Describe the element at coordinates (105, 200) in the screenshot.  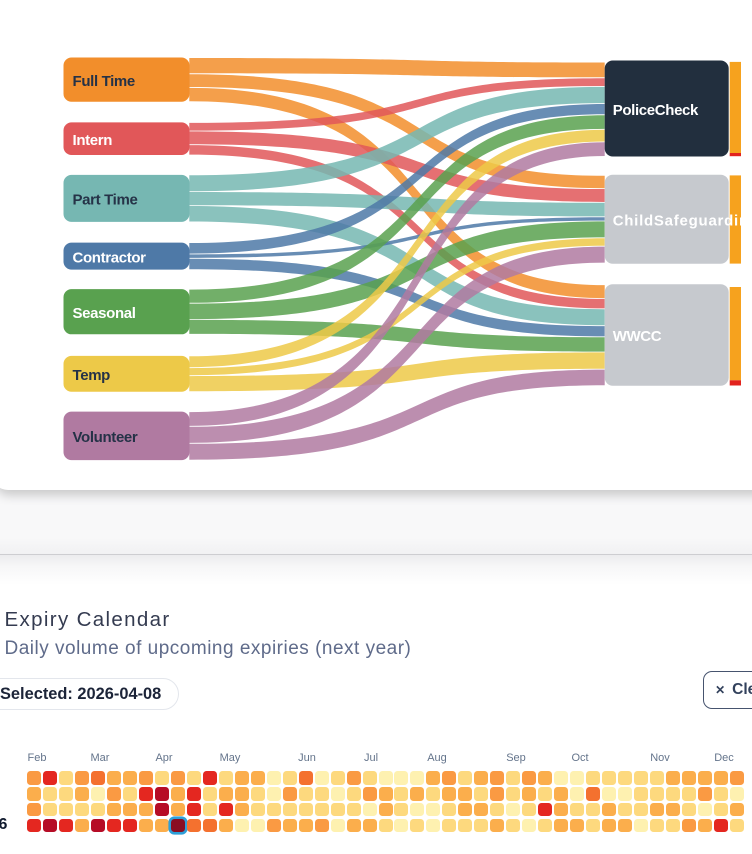
I see `svg-text: Part Time` at that location.